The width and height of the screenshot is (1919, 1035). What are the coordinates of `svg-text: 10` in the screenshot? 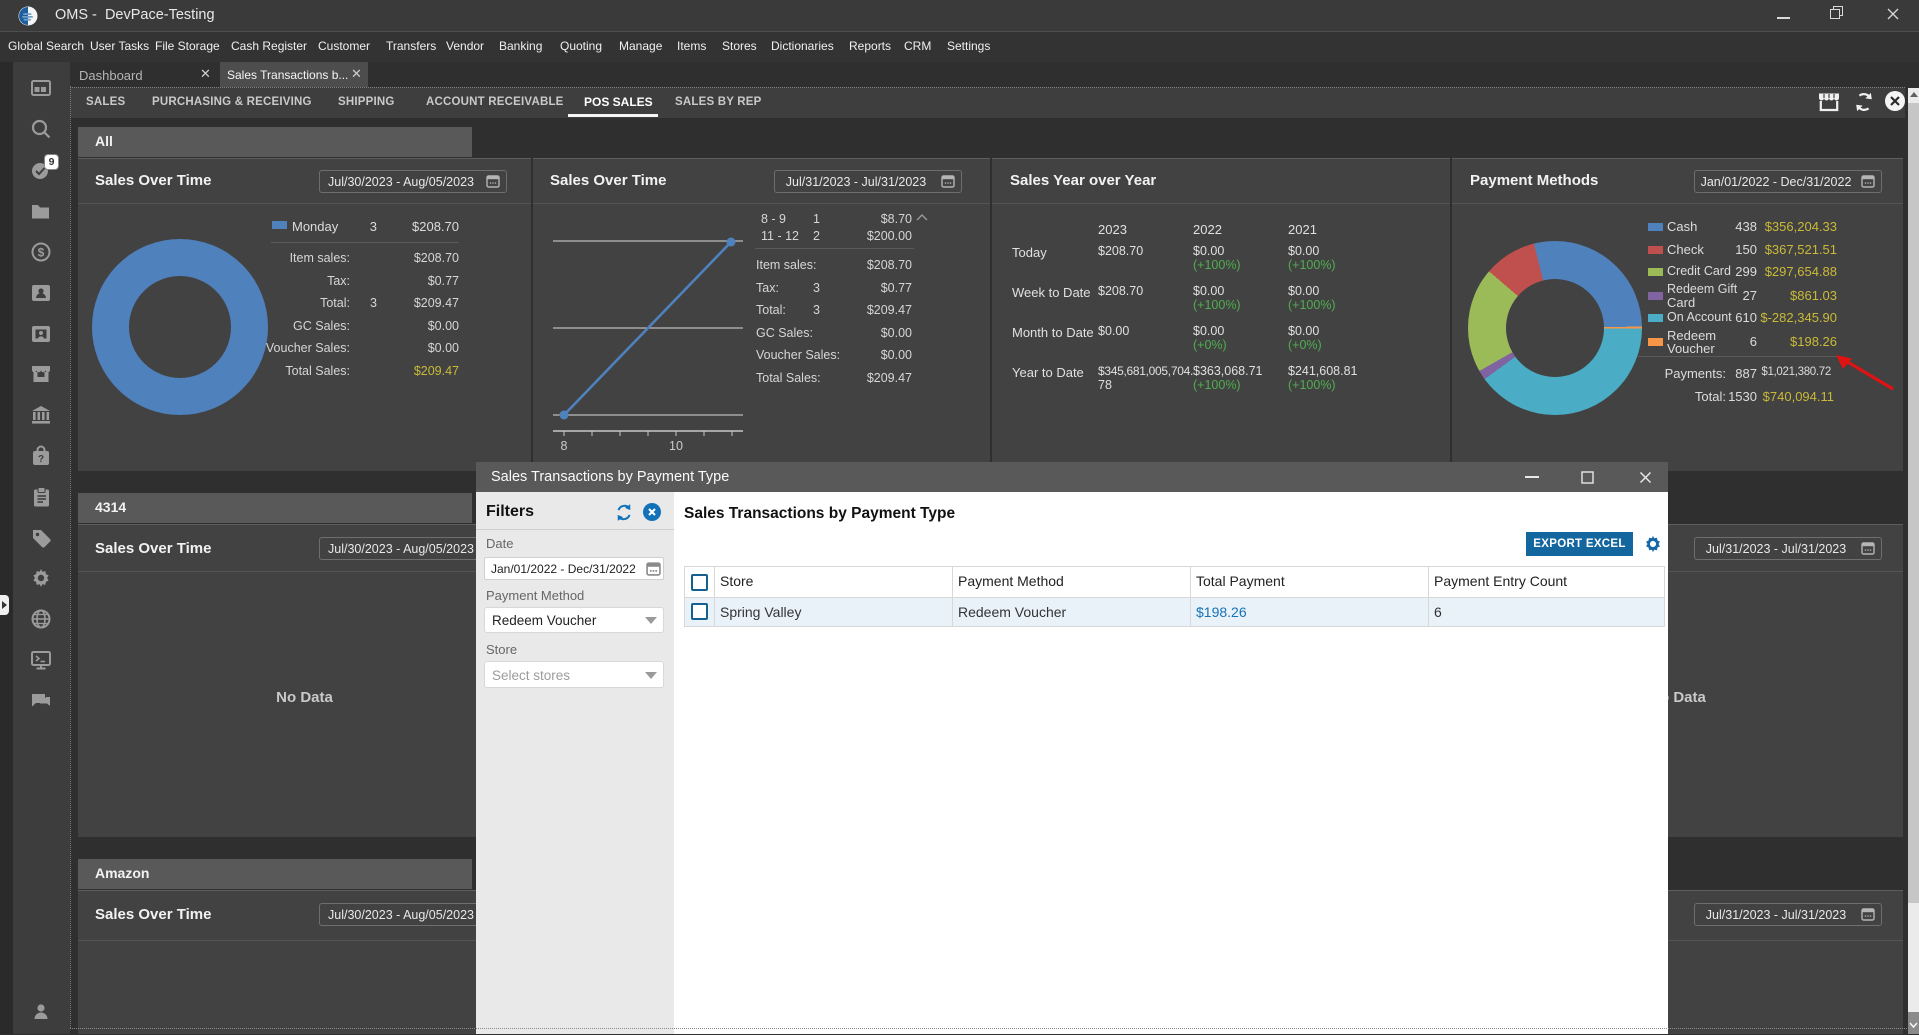 It's located at (676, 446).